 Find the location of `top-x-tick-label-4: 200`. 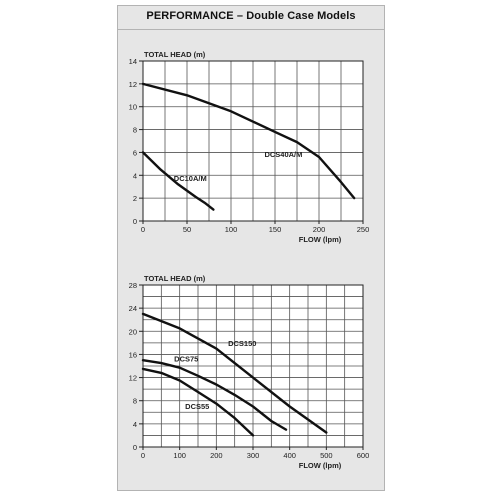

top-x-tick-label-4: 200 is located at coordinates (319, 229).